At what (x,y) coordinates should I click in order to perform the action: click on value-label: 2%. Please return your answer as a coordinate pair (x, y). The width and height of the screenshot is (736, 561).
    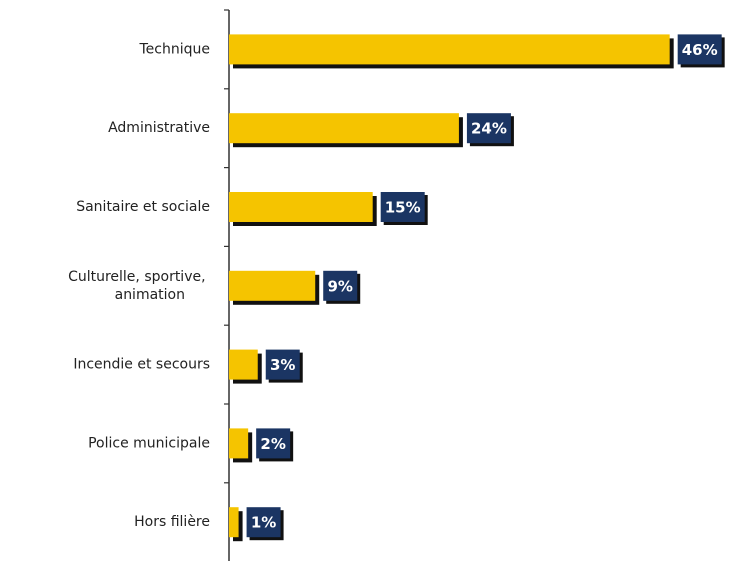
    Looking at the image, I should click on (272, 444).